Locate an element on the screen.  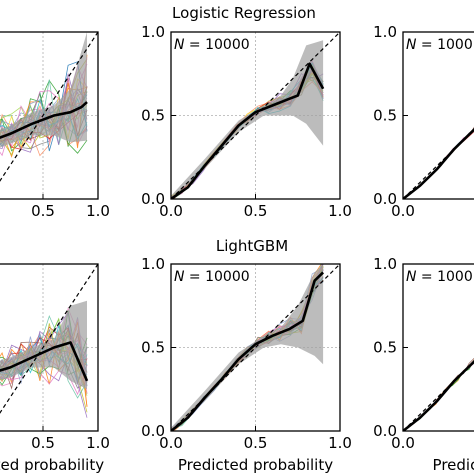
row-title-logistic-regression: Logistic Regression is located at coordinates (244, 13).